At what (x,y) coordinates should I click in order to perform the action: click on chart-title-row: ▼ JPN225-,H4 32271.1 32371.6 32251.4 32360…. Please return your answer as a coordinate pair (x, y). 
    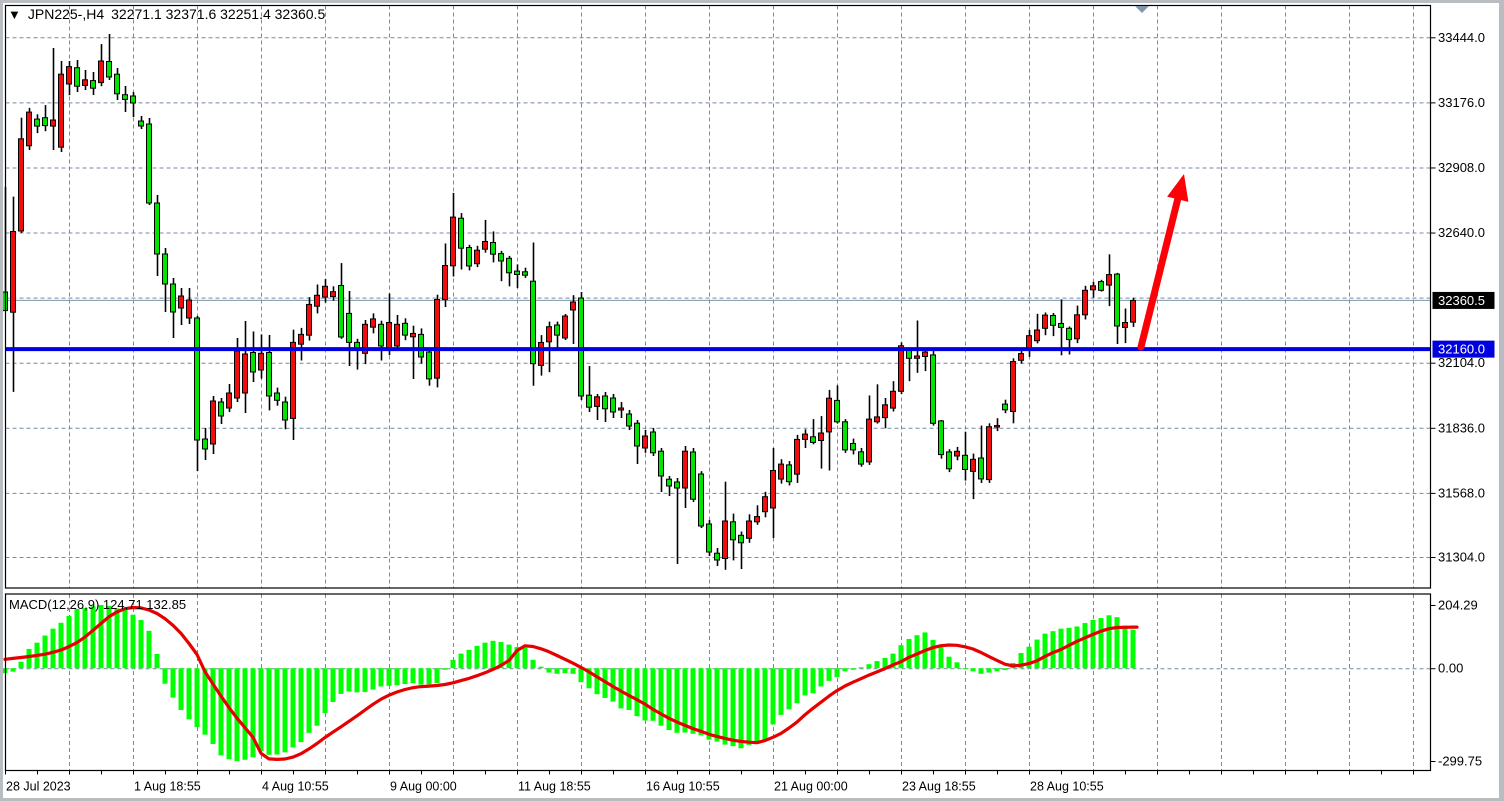
    Looking at the image, I should click on (166, 14).